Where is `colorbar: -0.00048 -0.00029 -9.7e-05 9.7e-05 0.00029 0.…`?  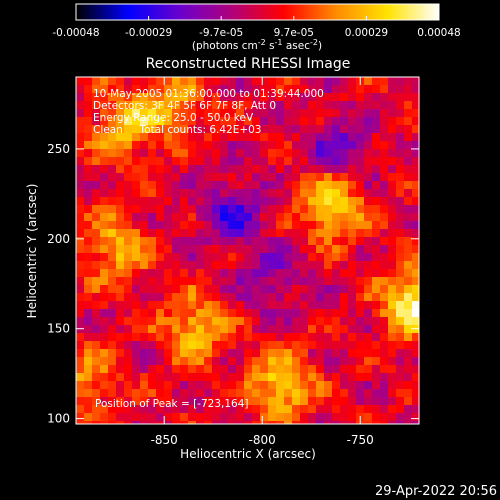 colorbar: -0.00048 -0.00029 -9.7e-05 9.7e-05 0.00029 0.… is located at coordinates (256, 27).